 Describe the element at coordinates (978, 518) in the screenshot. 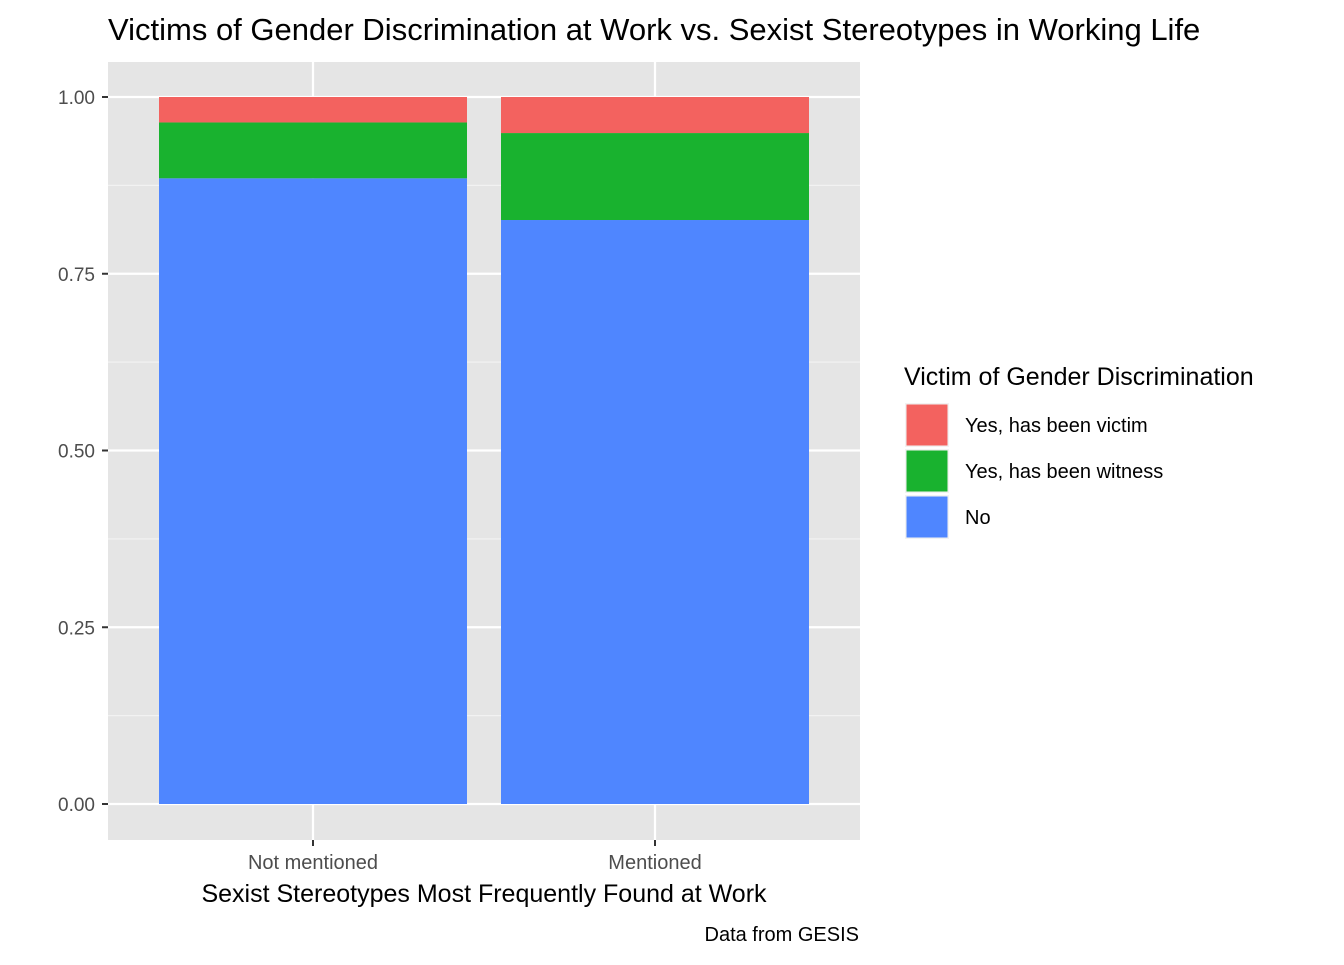

I see `legend-label: No` at that location.